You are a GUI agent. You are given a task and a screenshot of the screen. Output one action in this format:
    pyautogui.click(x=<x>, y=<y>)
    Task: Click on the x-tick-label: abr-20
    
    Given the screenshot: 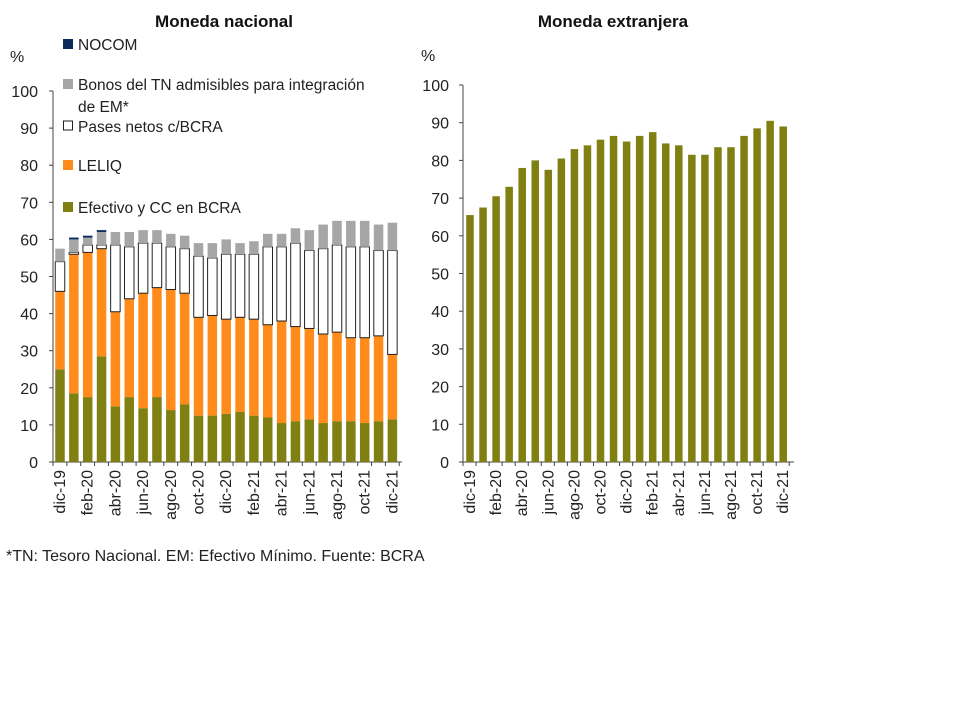 What is the action you would take?
    pyautogui.click(x=115, y=493)
    